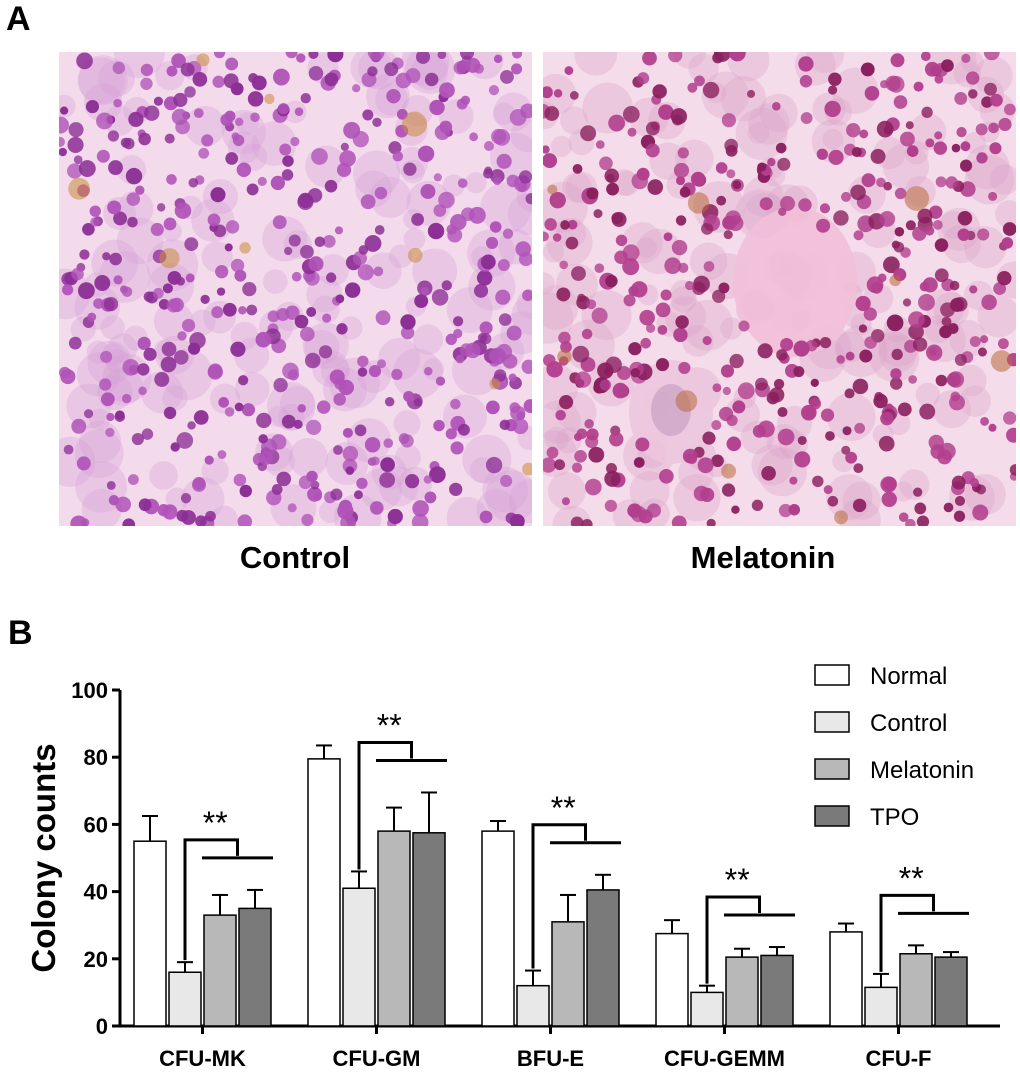 This screenshot has width=1020, height=1074. What do you see at coordinates (832, 722) in the screenshot?
I see `legend-swatch-control` at bounding box center [832, 722].